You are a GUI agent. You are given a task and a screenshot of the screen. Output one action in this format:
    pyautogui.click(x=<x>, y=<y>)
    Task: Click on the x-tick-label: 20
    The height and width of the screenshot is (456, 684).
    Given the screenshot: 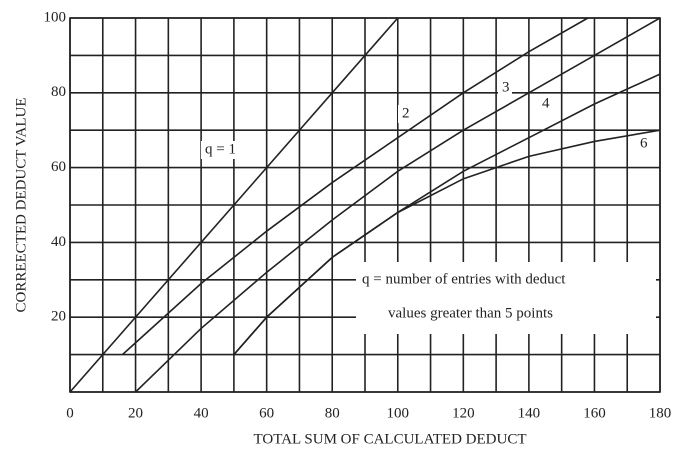 What is the action you would take?
    pyautogui.click(x=135, y=413)
    